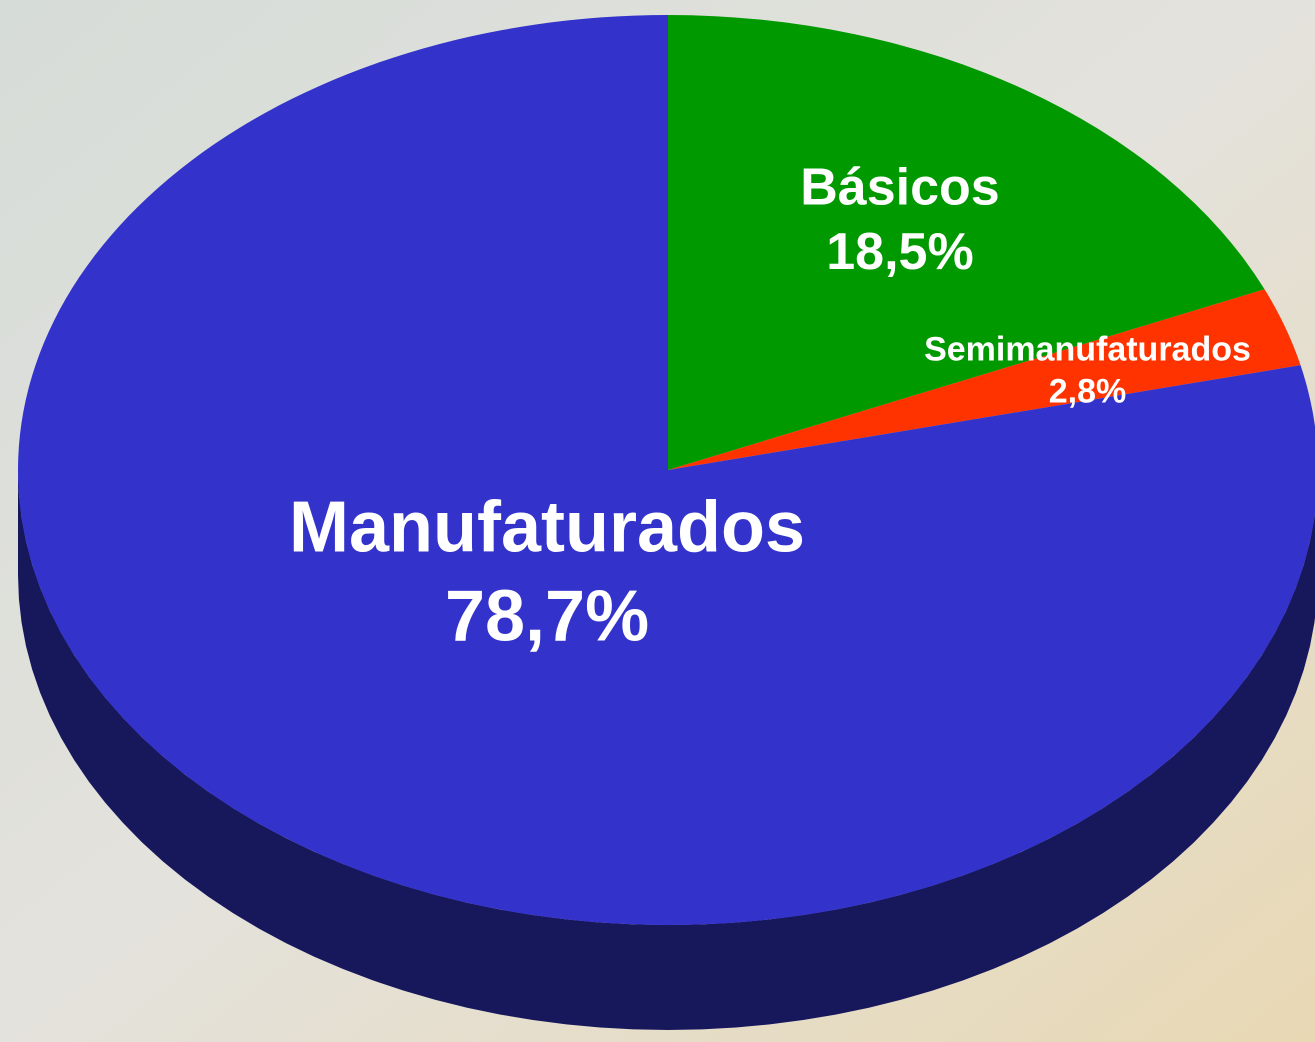  Describe the element at coordinates (984, 379) in the screenshot. I see `slice` at that location.